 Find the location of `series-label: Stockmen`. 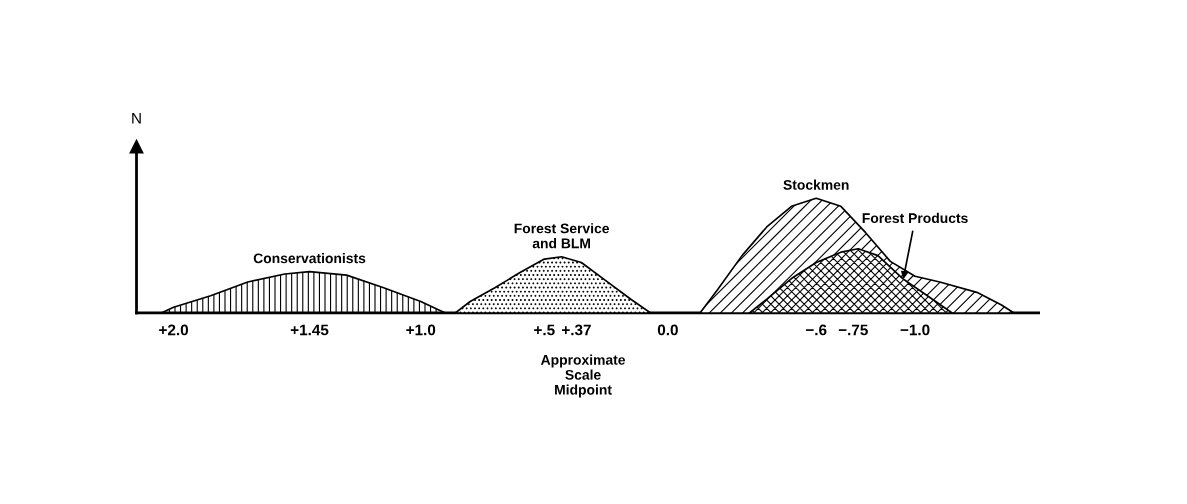

series-label: Stockmen is located at coordinates (816, 184).